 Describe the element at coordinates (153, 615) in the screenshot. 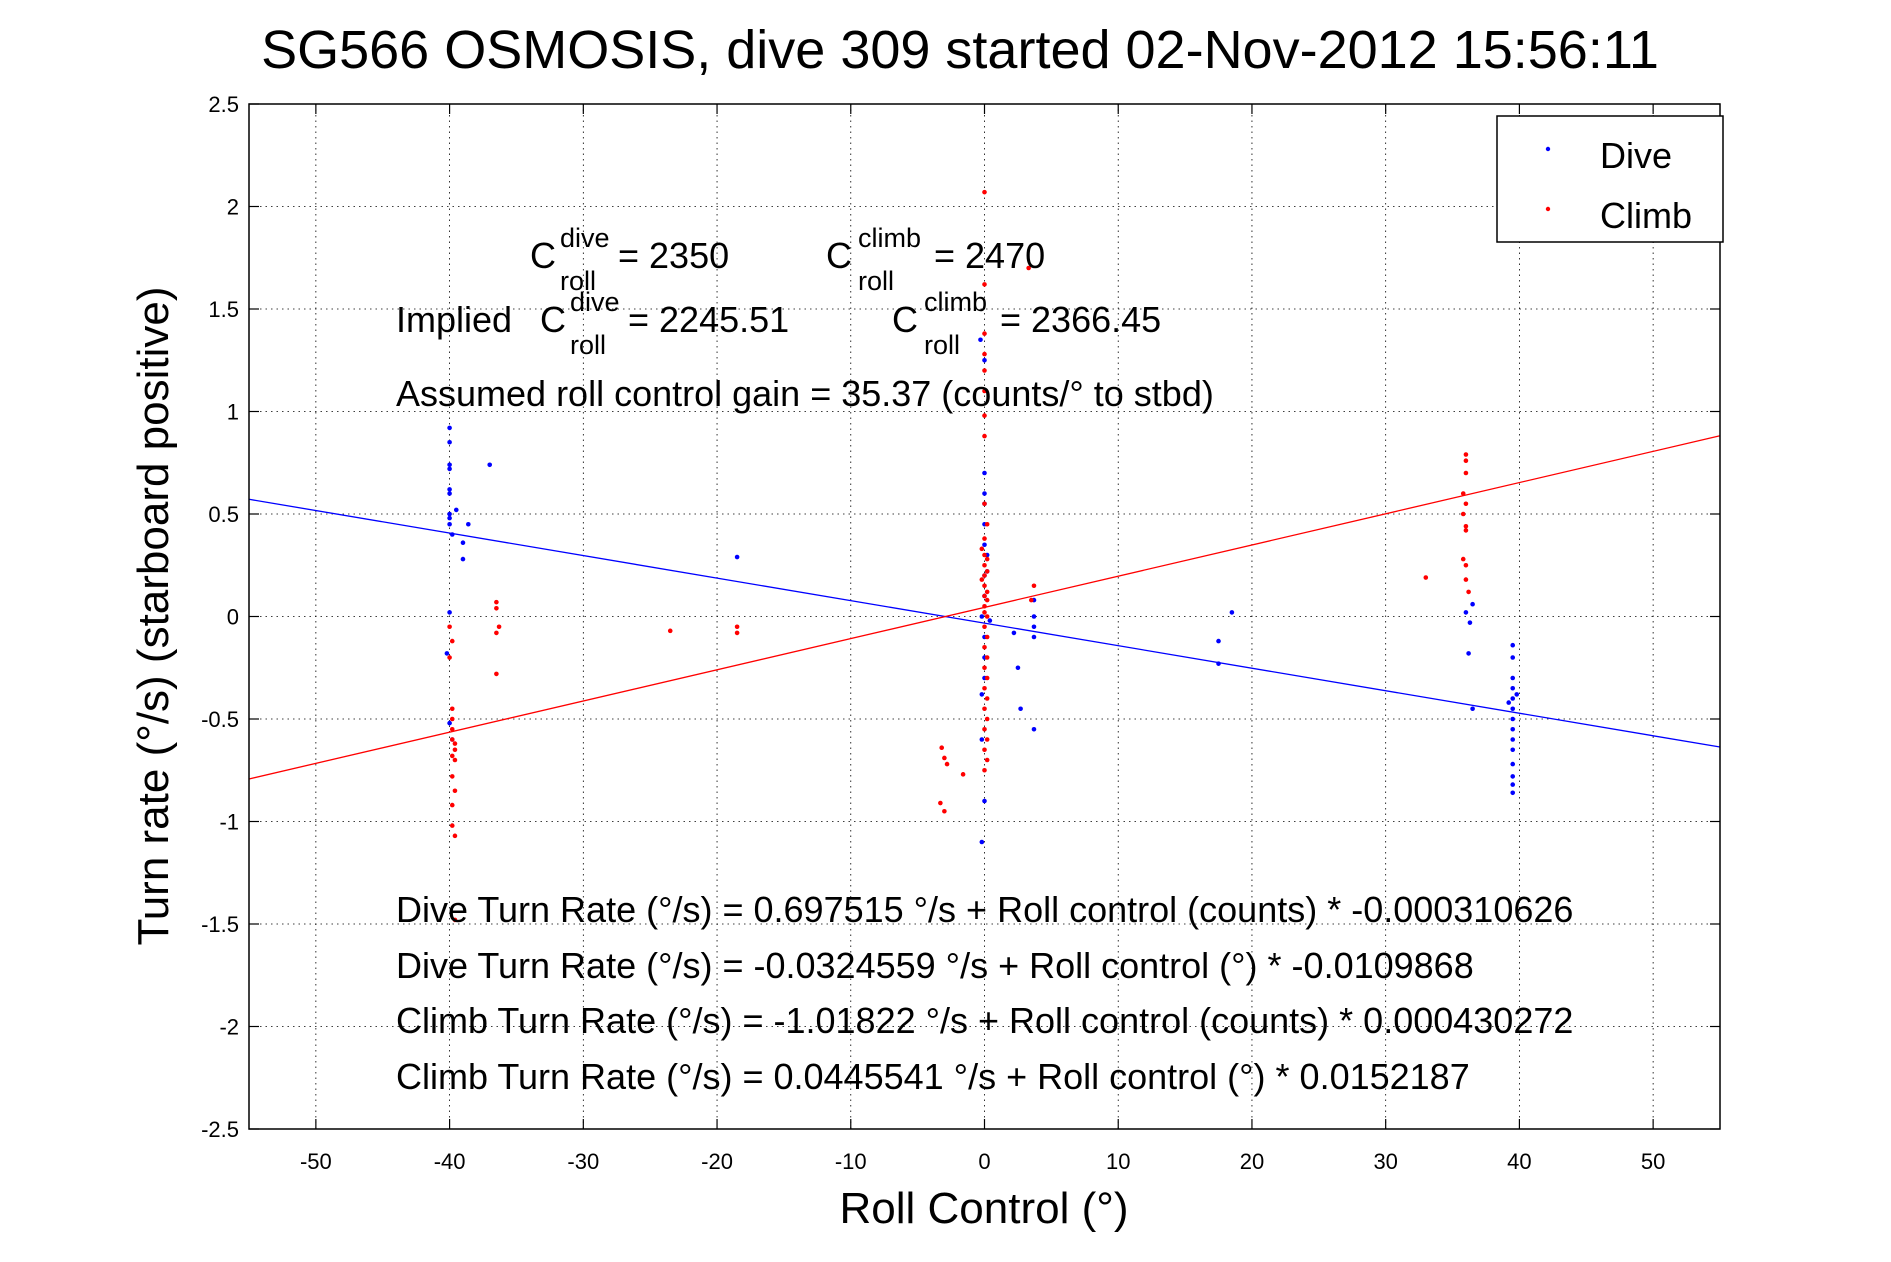

I see `y-axis-label: Turn rate (°/s) (starboard positive)` at that location.